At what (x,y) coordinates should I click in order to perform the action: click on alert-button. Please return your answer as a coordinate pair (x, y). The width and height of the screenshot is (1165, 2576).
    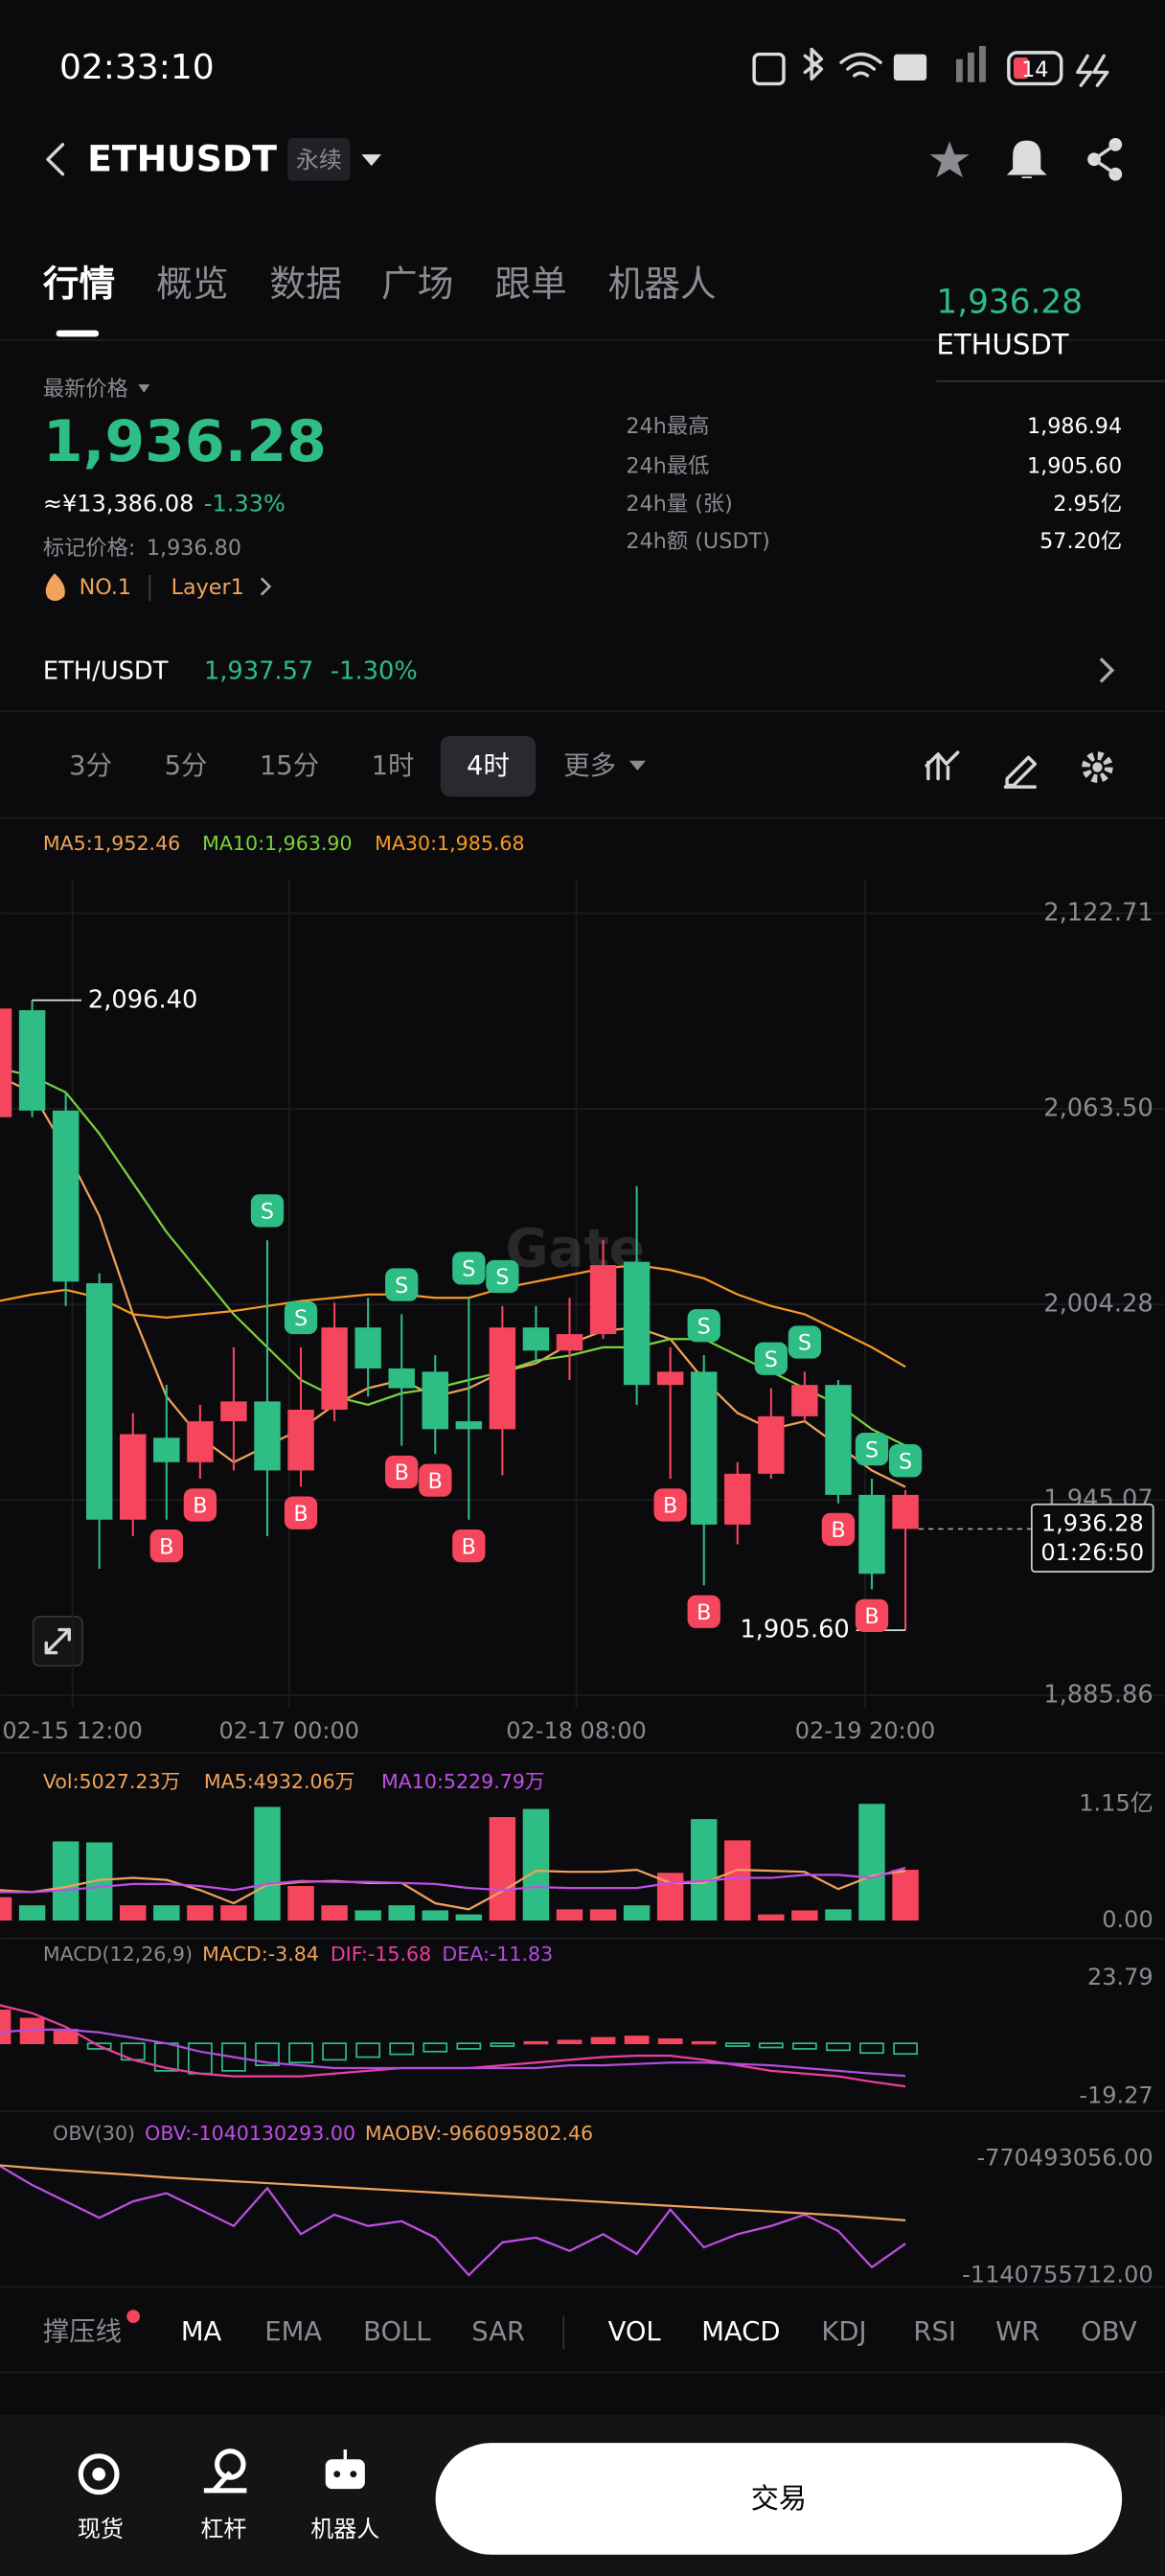
    Looking at the image, I should click on (1027, 159).